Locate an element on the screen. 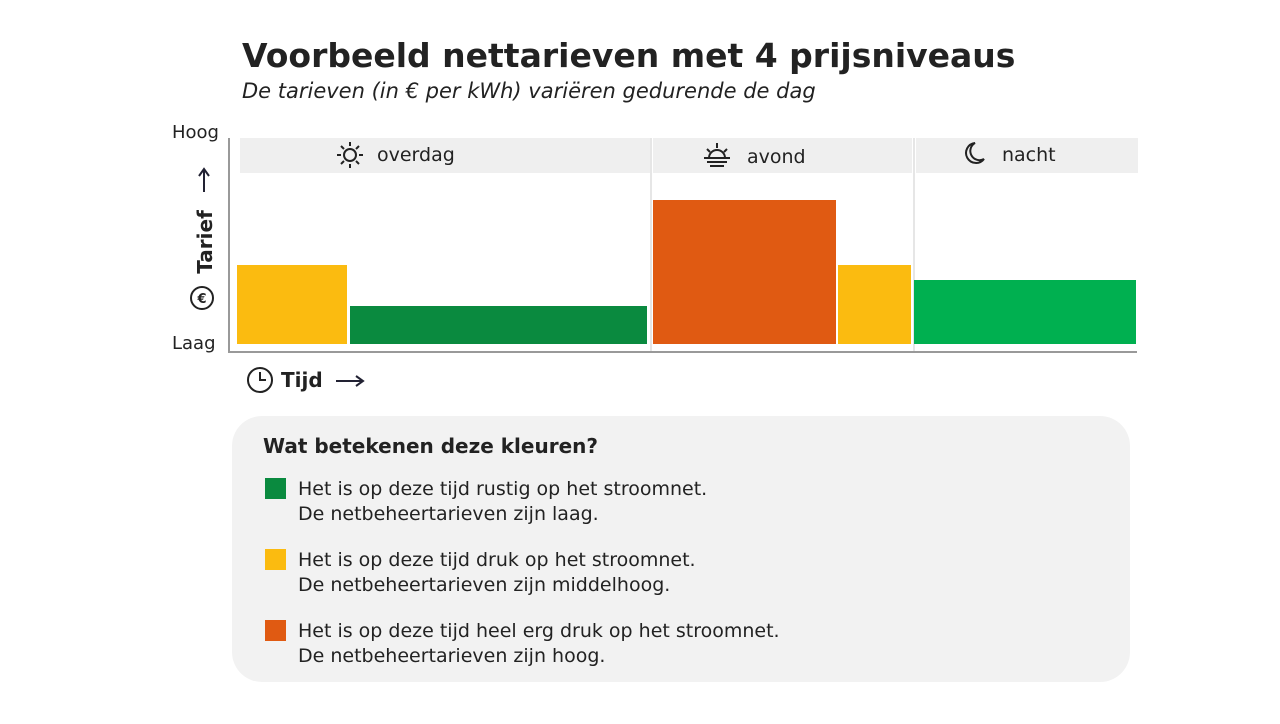  period-label: nacht is located at coordinates (1029, 155).